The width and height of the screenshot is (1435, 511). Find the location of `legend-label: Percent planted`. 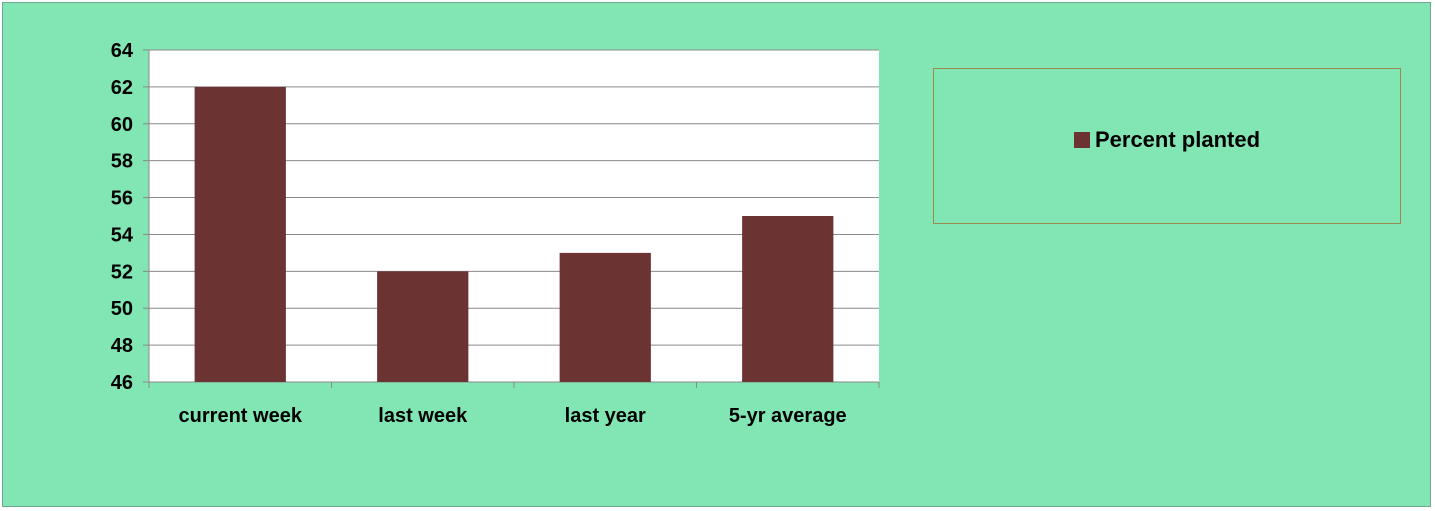

legend-label: Percent planted is located at coordinates (1177, 139).